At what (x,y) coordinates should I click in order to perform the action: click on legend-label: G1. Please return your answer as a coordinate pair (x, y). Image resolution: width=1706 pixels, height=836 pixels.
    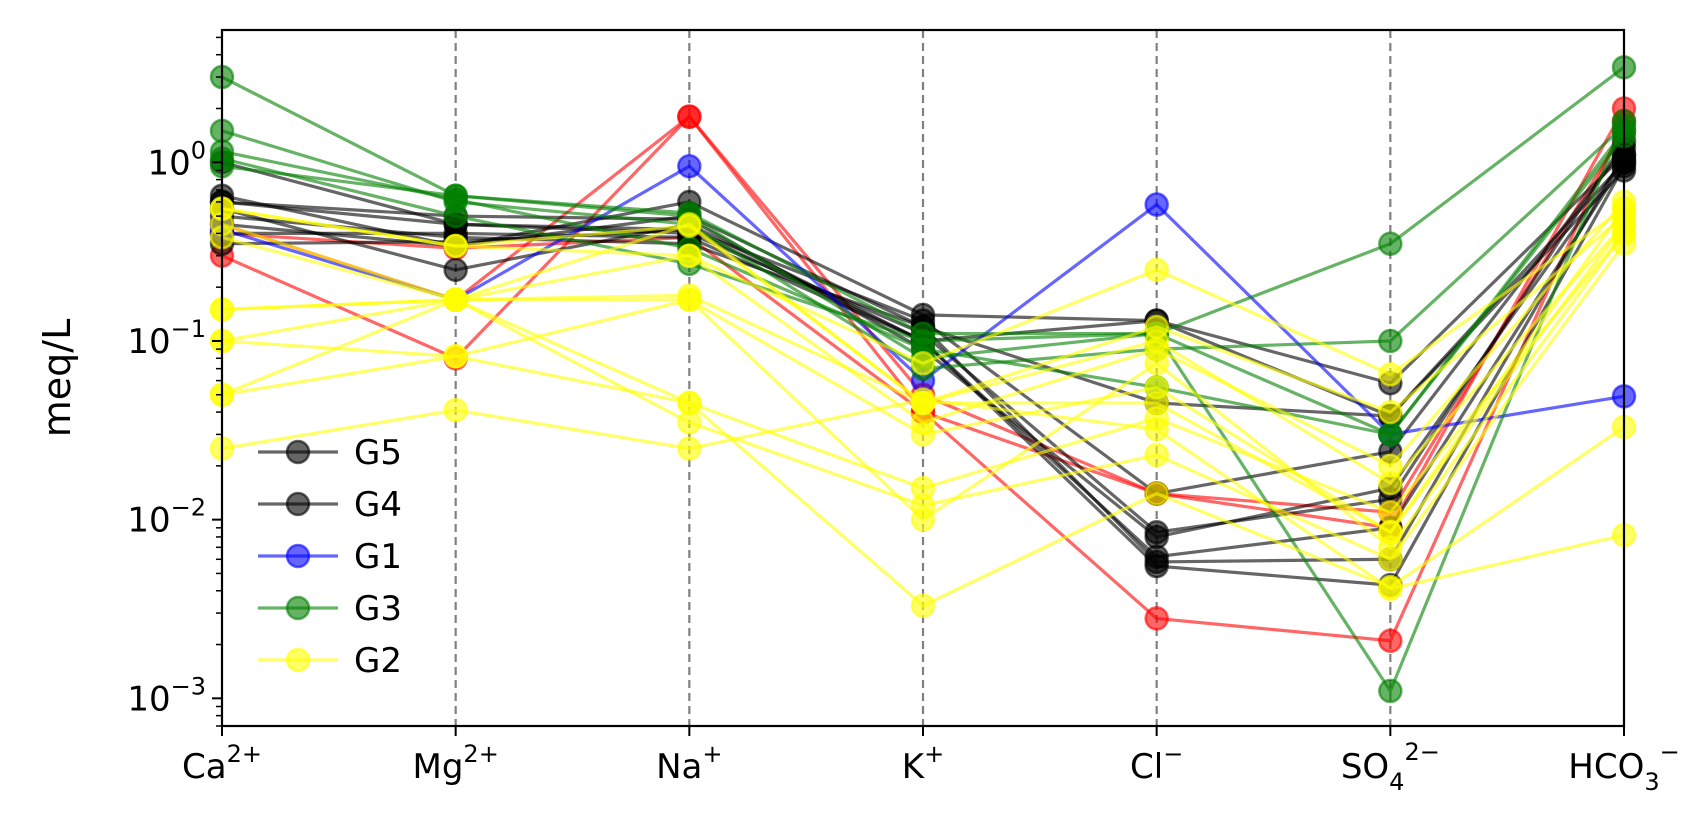
    Looking at the image, I should click on (378, 557).